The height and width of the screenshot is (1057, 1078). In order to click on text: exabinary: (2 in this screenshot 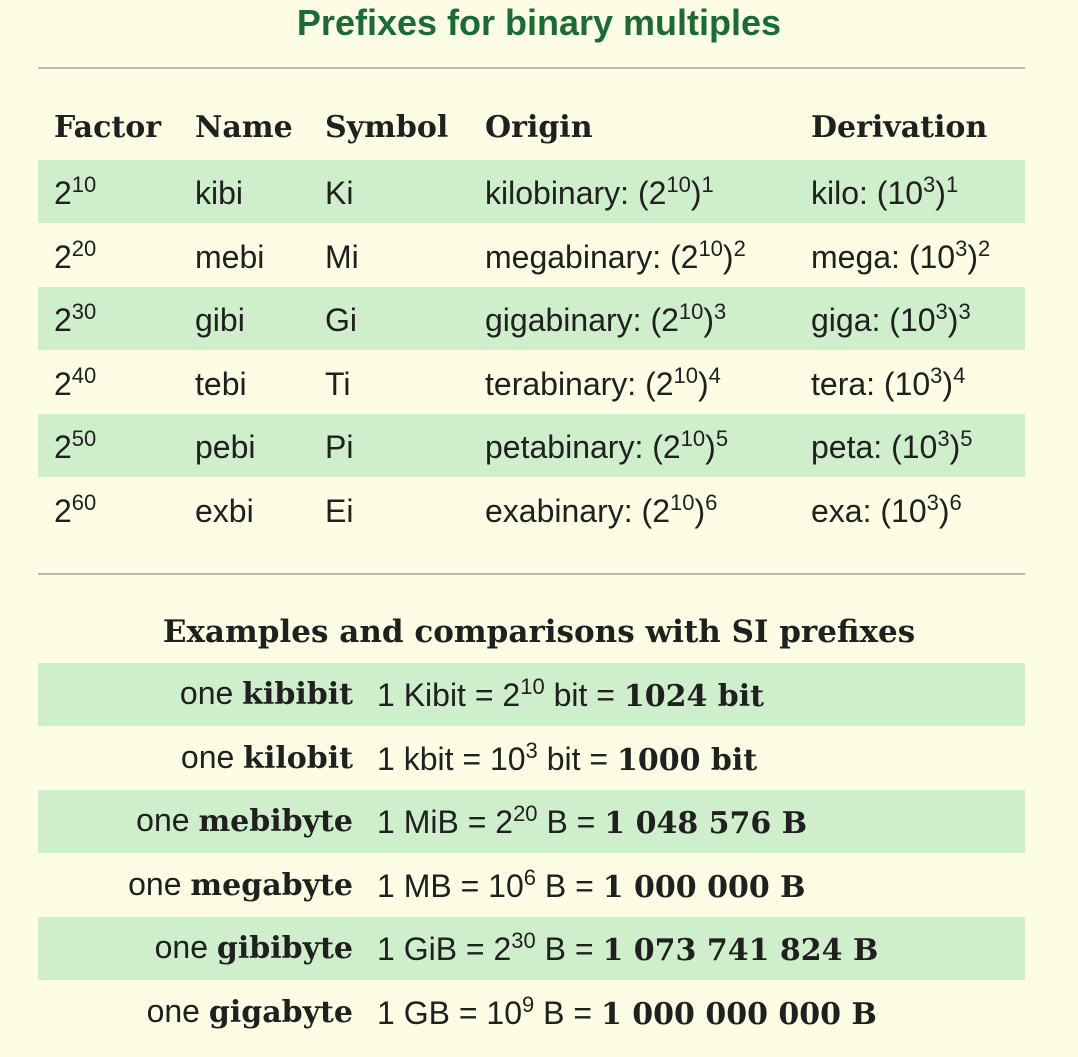, I will do `click(577, 510)`.